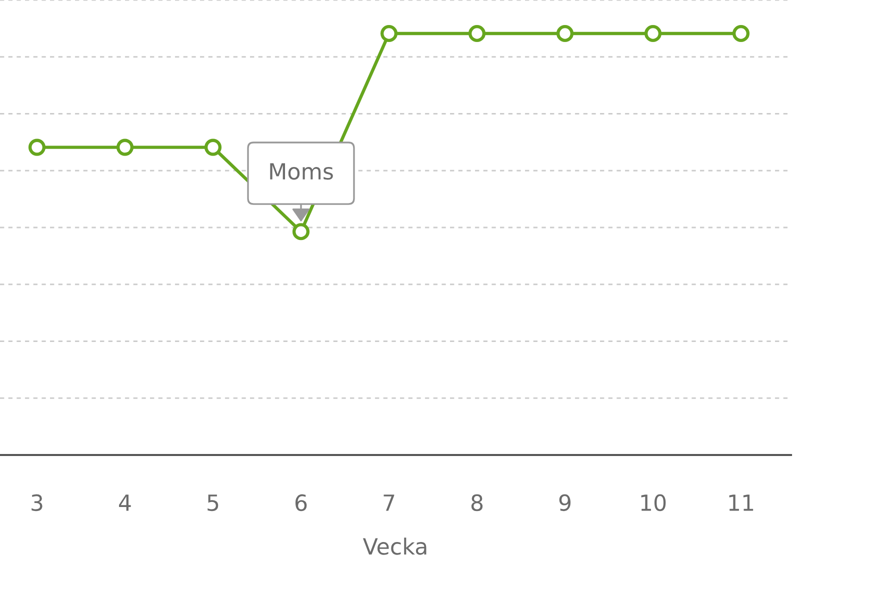 The width and height of the screenshot is (885, 605). Describe the element at coordinates (477, 503) in the screenshot. I see `x-tick-label: 8` at that location.